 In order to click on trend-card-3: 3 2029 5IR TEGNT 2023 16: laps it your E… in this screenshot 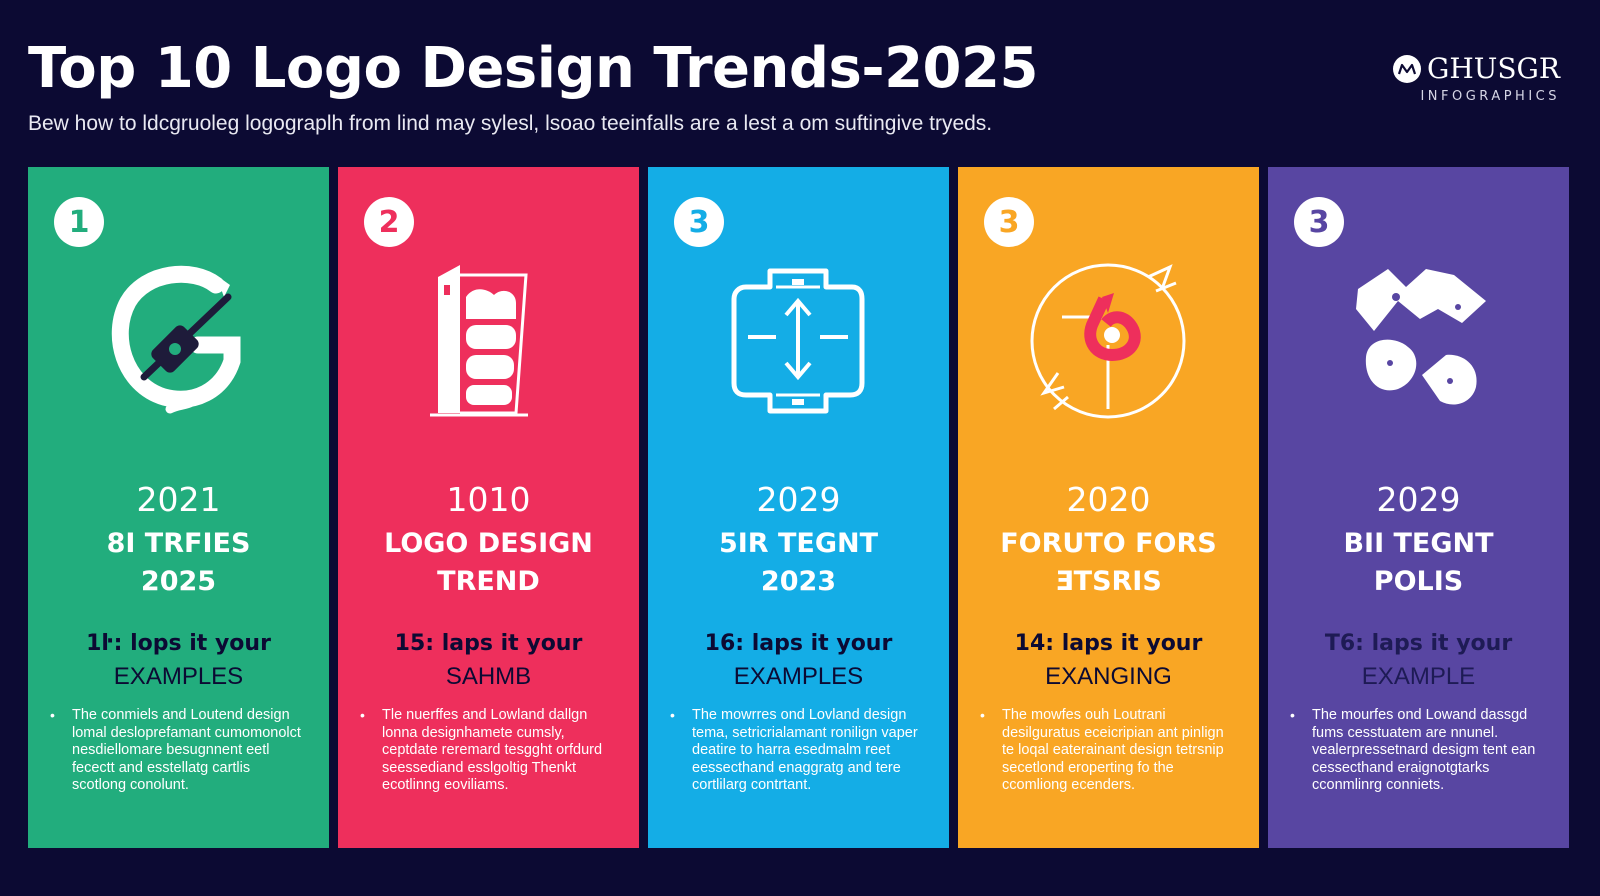, I will do `click(798, 507)`.